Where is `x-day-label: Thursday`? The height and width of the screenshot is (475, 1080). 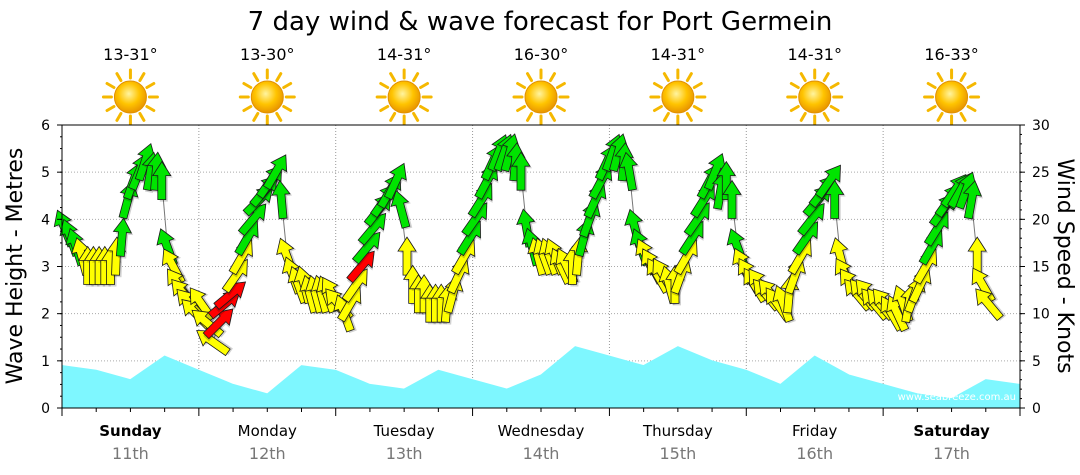 x-day-label: Thursday is located at coordinates (677, 431).